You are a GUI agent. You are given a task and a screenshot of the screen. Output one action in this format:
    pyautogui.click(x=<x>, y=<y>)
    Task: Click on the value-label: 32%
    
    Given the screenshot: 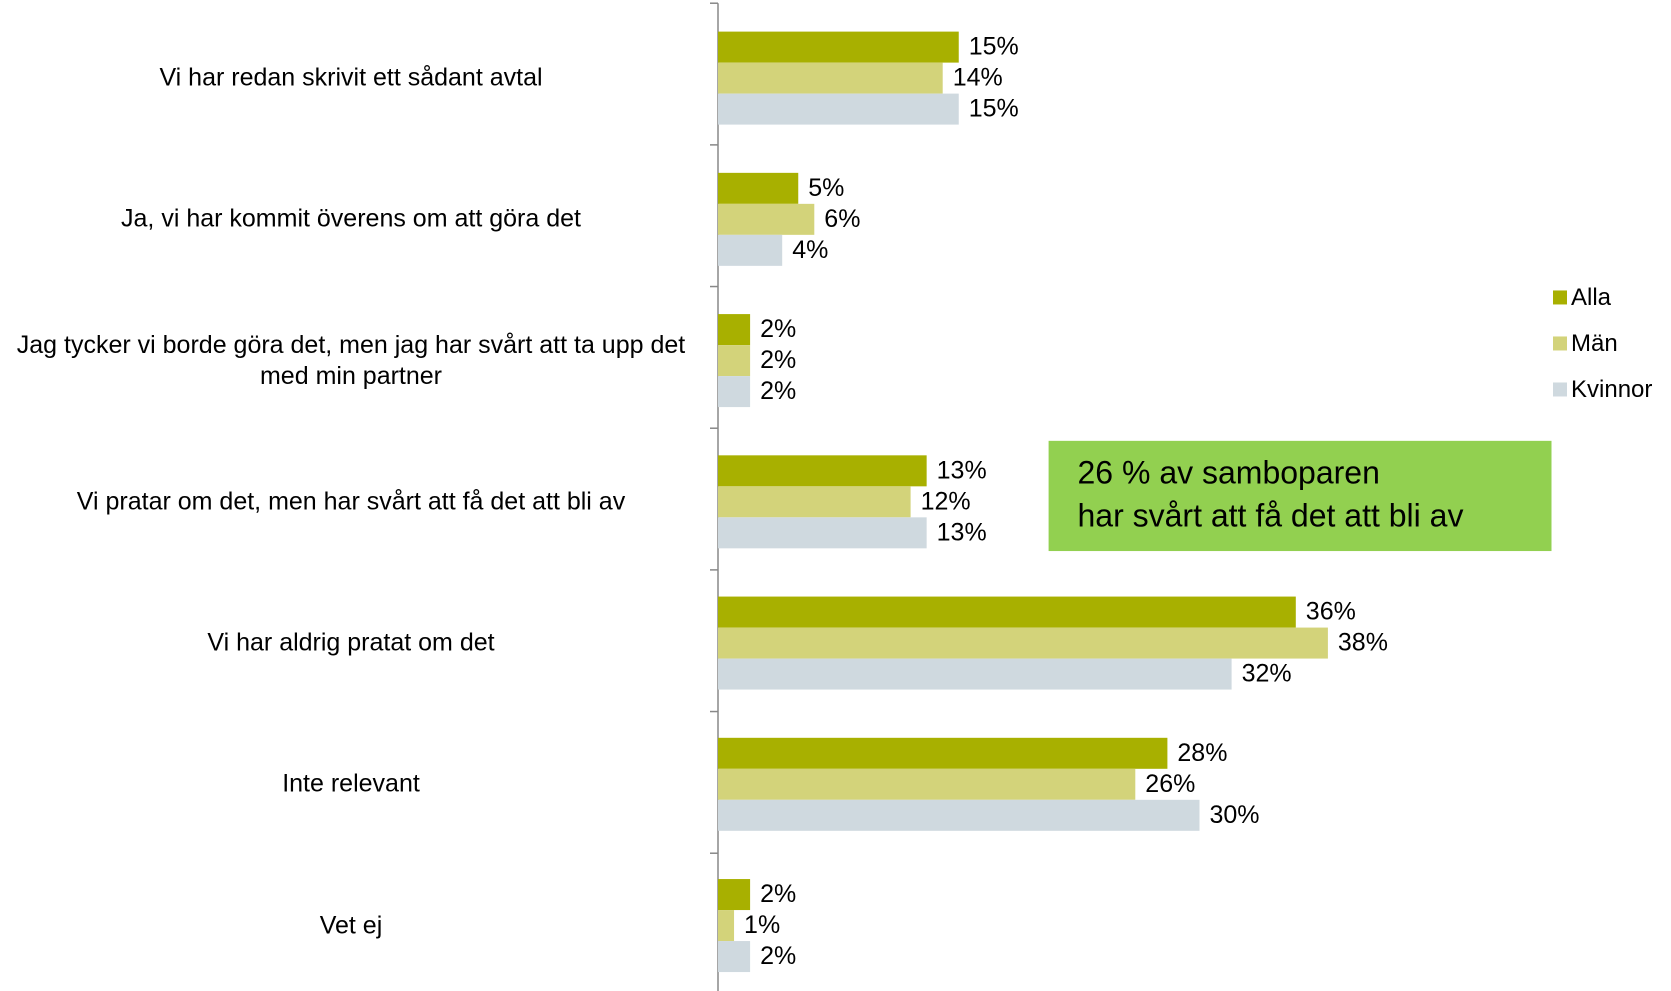 What is the action you would take?
    pyautogui.click(x=1267, y=674)
    